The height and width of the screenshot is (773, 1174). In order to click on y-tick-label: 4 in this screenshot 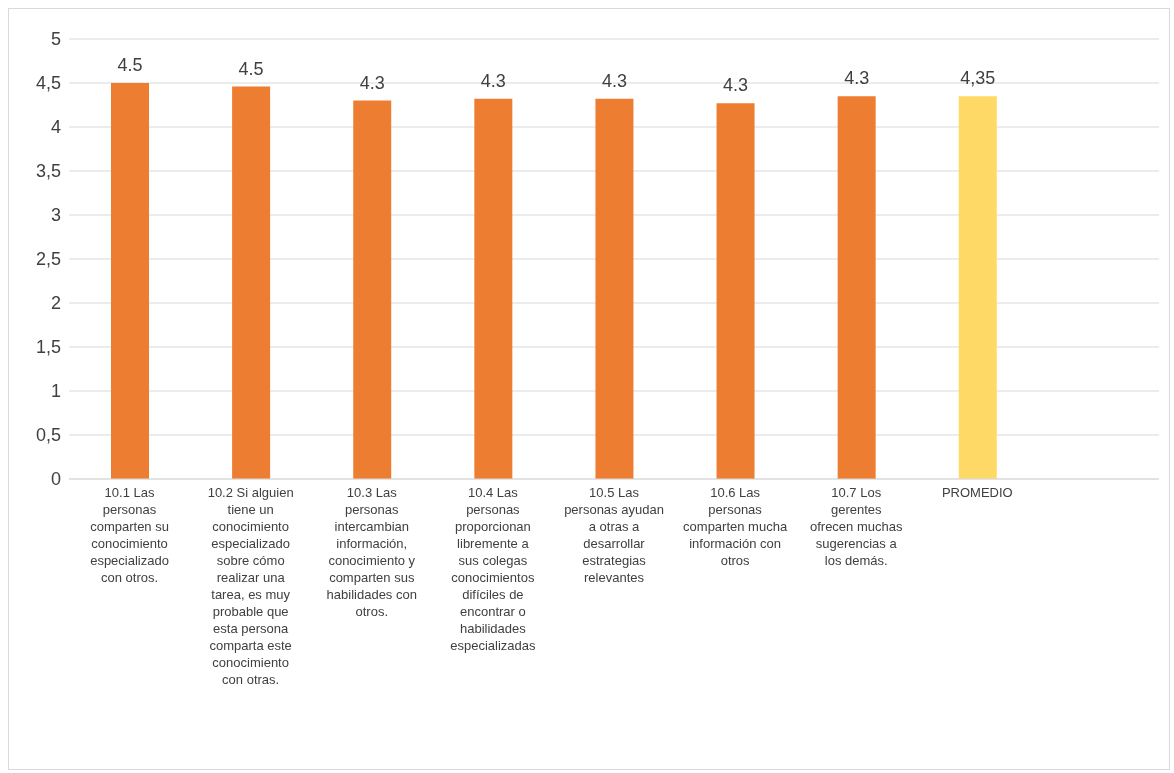, I will do `click(55, 127)`.